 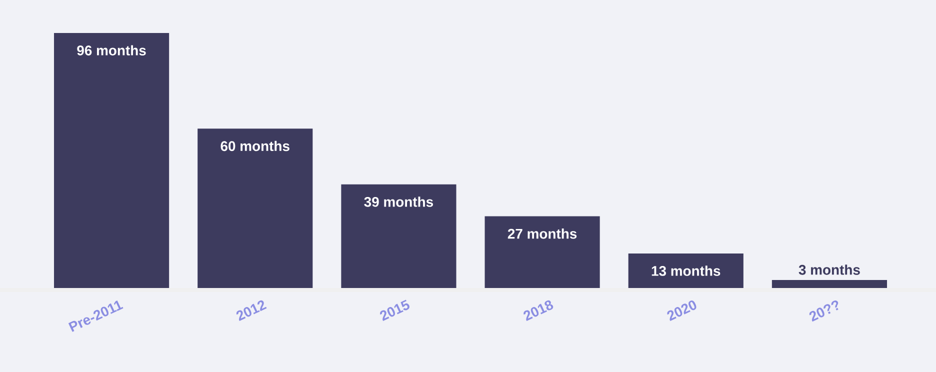 I want to click on data-label: 13 months, so click(x=686, y=271).